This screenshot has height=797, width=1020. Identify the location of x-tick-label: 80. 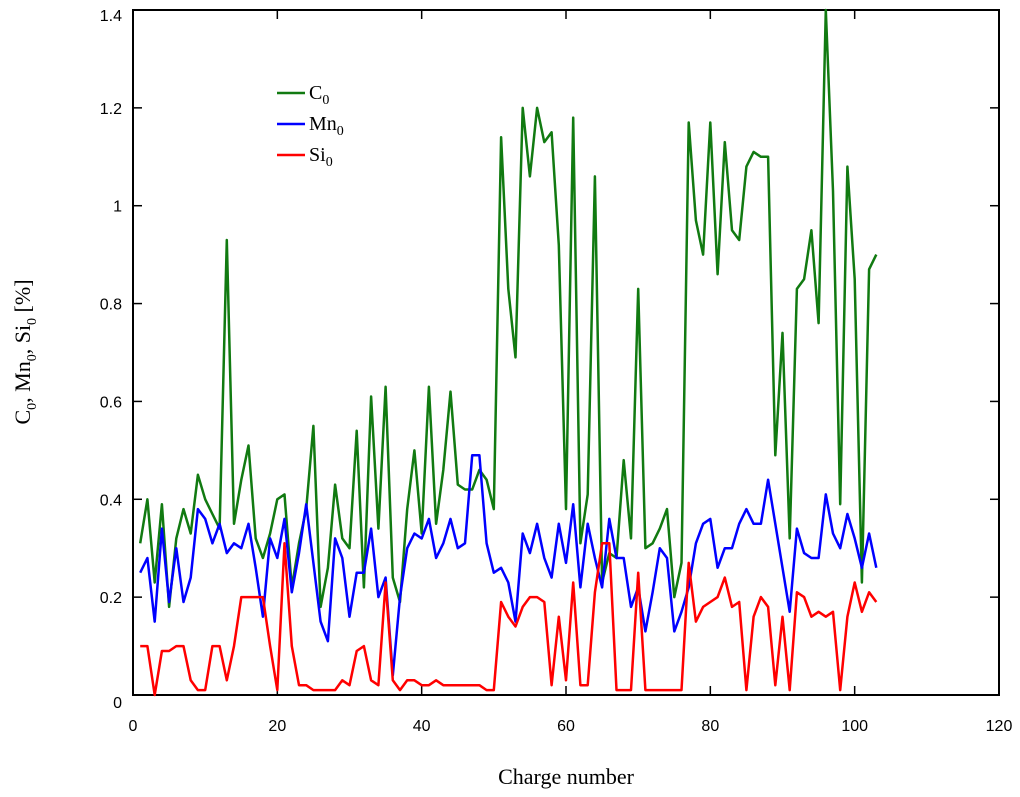
(710, 726).